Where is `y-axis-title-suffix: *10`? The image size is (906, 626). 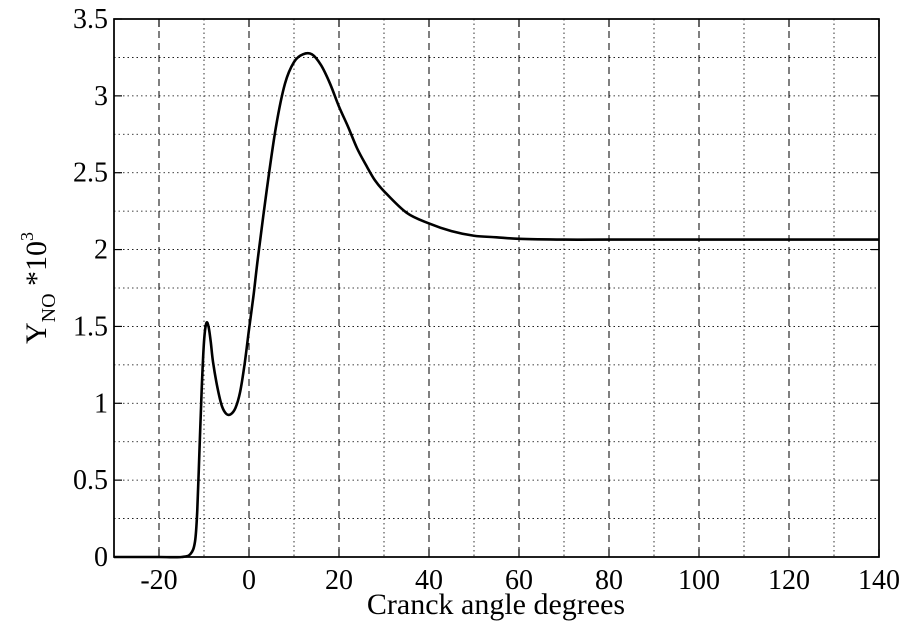 y-axis-title-suffix: *10 is located at coordinates (36, 267).